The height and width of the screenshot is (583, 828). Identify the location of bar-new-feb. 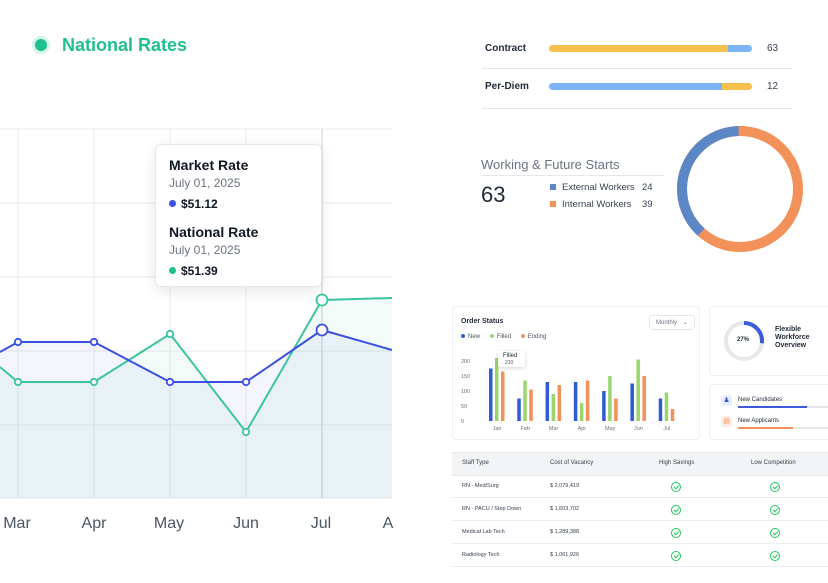
(519, 410).